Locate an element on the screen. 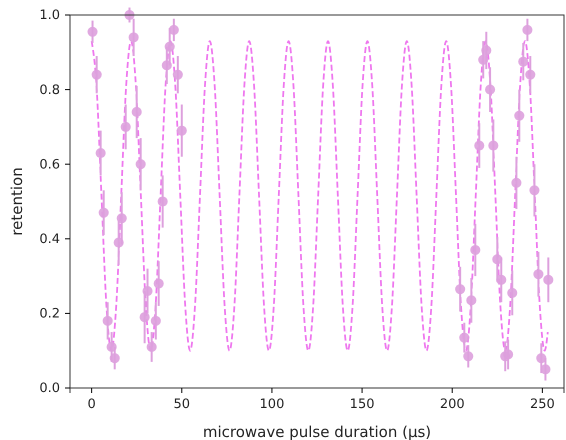  y-axis-title: retention is located at coordinates (17, 201).